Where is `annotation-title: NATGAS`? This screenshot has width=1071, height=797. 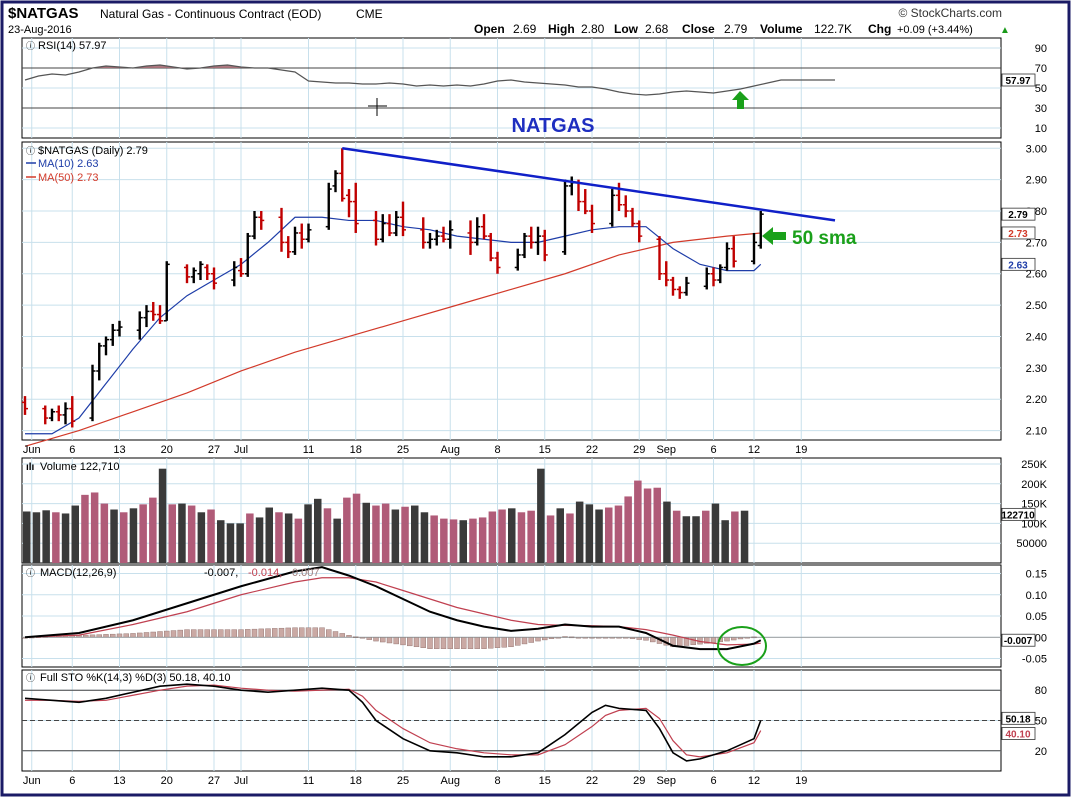
annotation-title: NATGAS is located at coordinates (553, 126).